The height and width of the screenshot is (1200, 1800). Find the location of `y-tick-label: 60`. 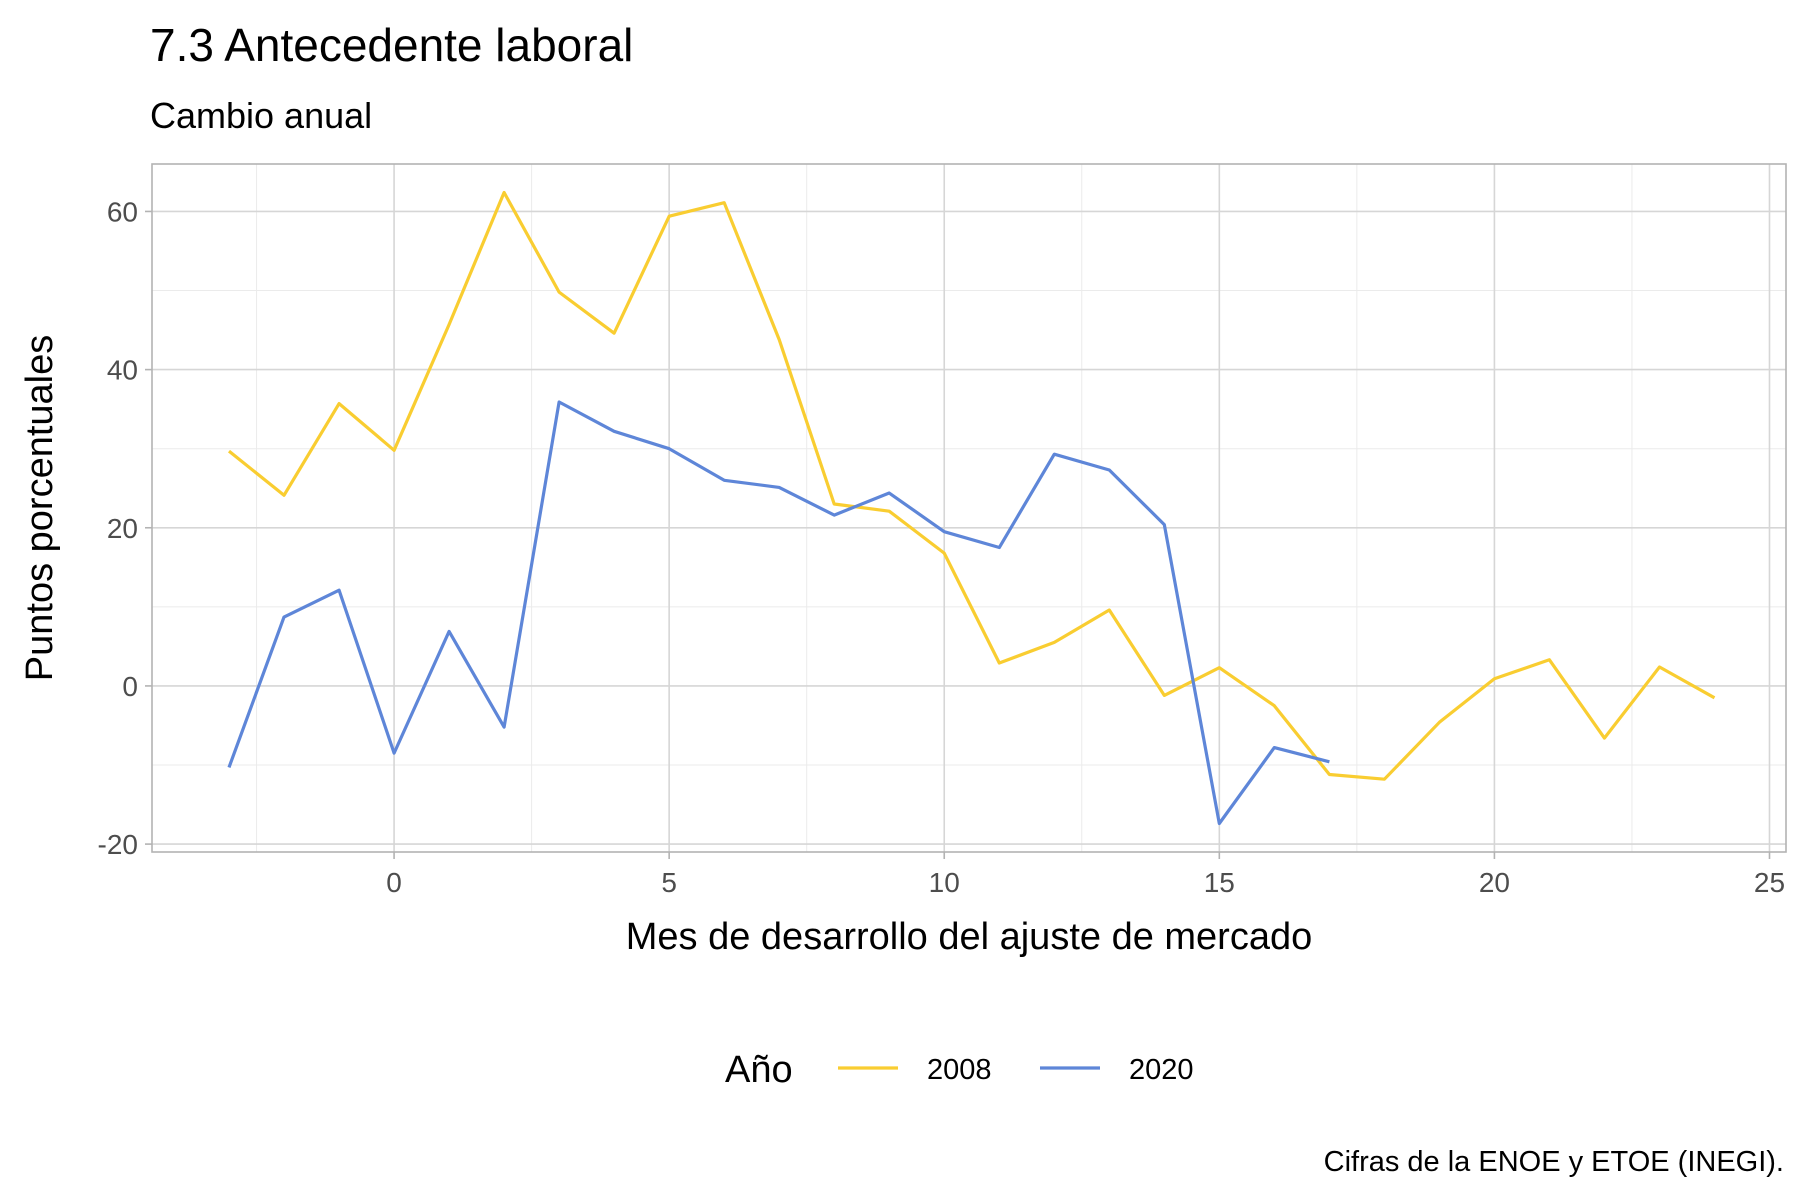

y-tick-label: 60 is located at coordinates (122, 211).